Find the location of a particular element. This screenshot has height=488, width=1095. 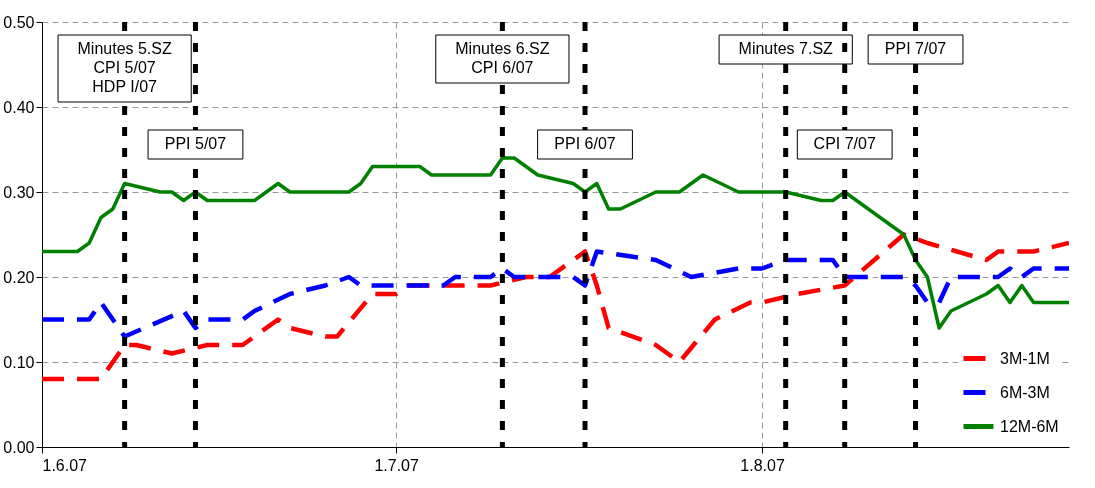

y-tick-label: 0.20 is located at coordinates (19, 277).